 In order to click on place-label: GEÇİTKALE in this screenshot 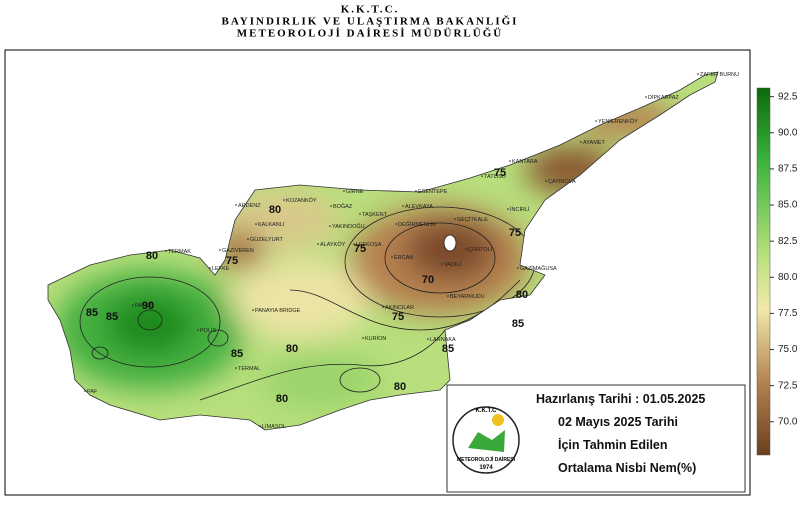, I will do `click(472, 219)`.